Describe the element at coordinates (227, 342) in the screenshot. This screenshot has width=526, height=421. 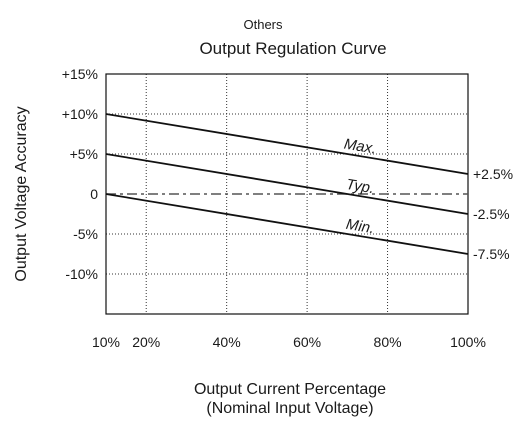
I see `x-tick-label: 40%` at that location.